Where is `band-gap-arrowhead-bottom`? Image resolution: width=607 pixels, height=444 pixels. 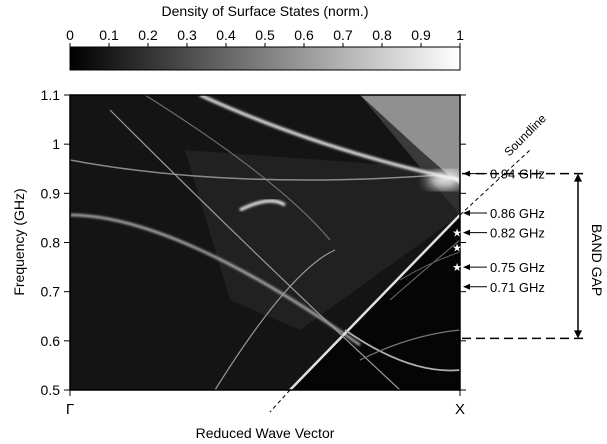 band-gap-arrowhead-bottom is located at coordinates (578, 334).